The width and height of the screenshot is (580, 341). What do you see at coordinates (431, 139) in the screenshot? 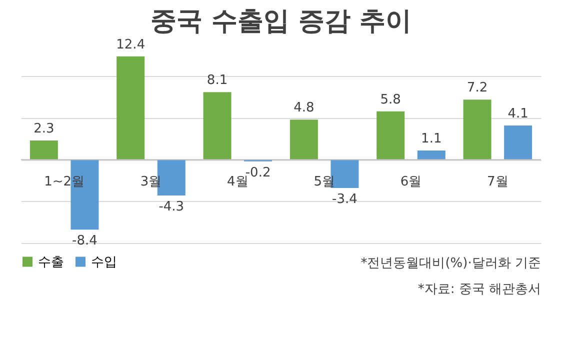
I see `data-label: 1.1` at bounding box center [431, 139].